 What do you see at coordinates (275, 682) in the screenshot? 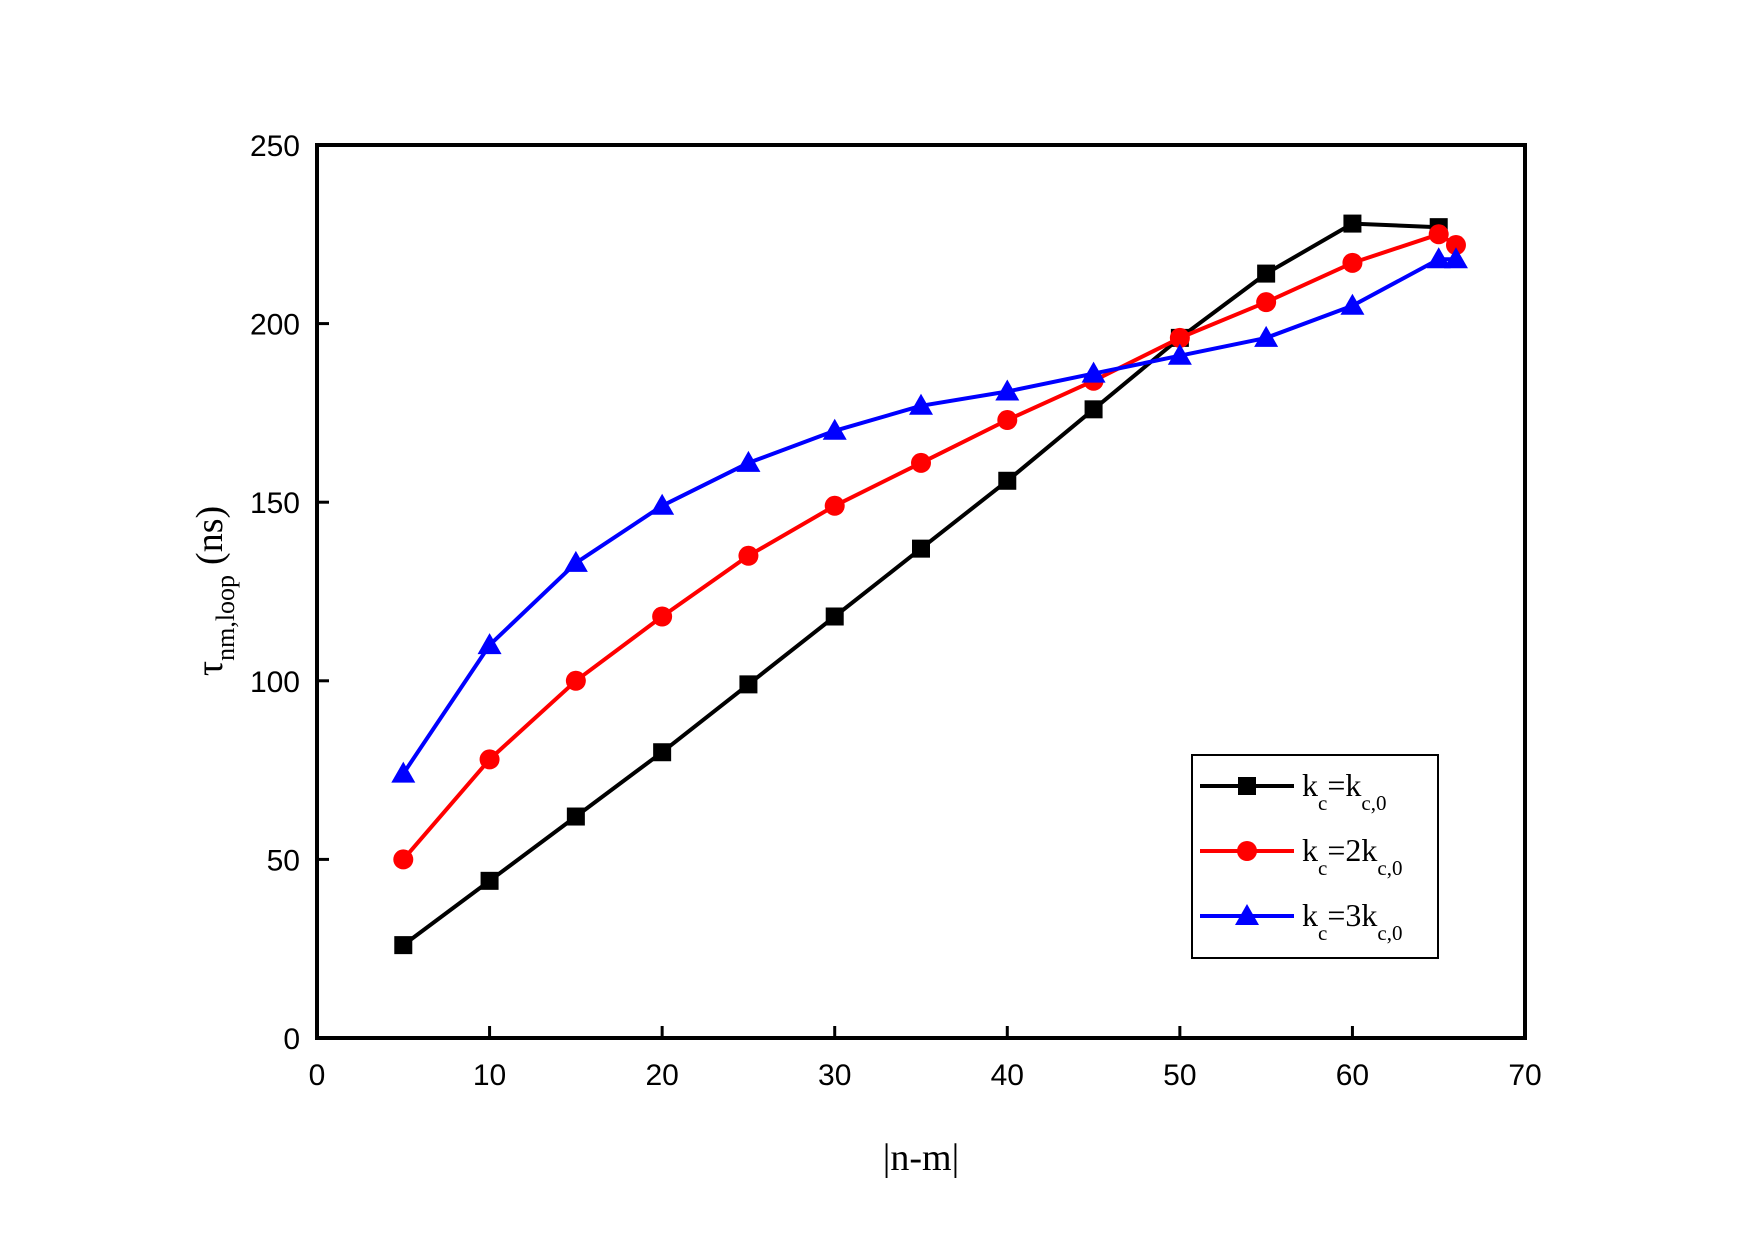
I see `y-tick-label: 100` at bounding box center [275, 682].